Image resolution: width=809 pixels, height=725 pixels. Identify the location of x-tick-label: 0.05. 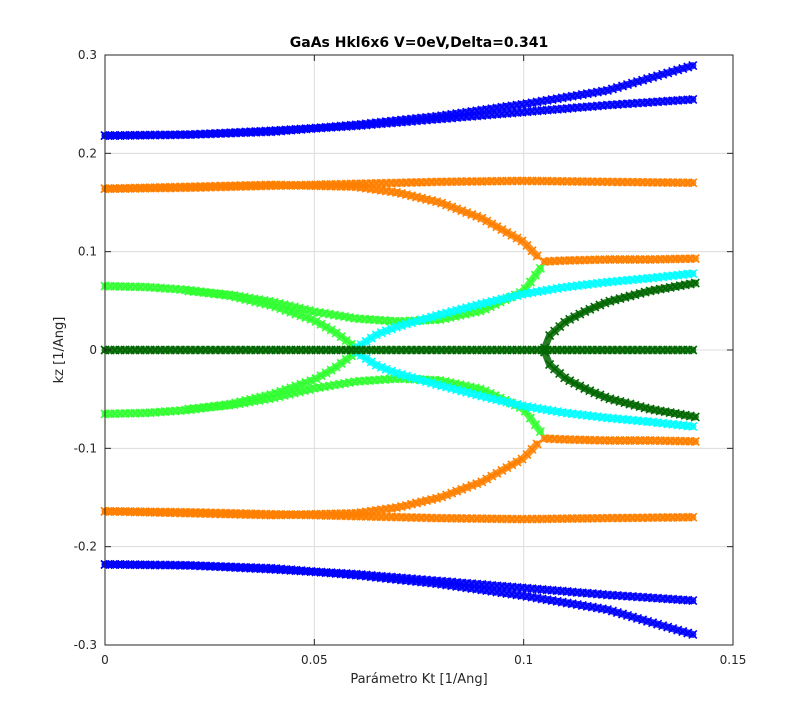
(314, 660).